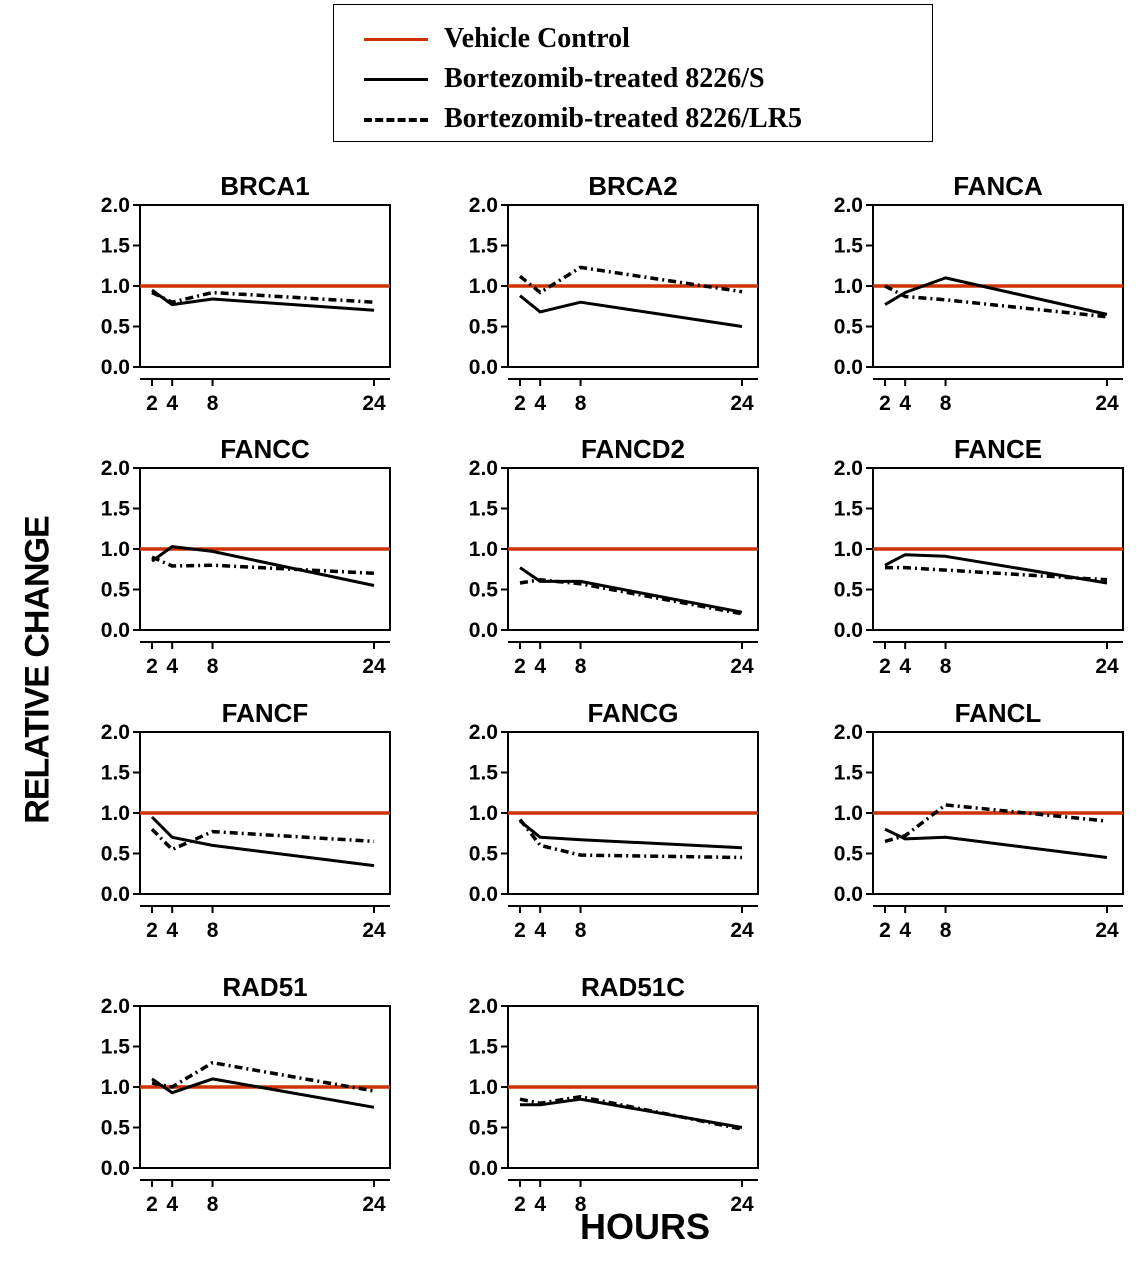  I want to click on panel-fancc: FANCC 2.0 1.5 1.0 0.5 0.0 2 4 8 24, so click(246, 556).